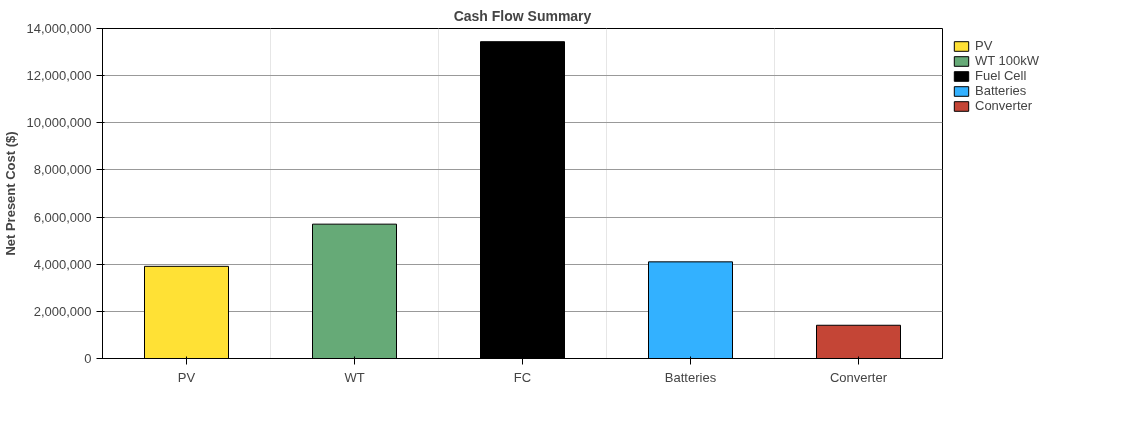 This screenshot has width=1139, height=426. Describe the element at coordinates (88, 358) in the screenshot. I see `y-tick-label: 0` at that location.